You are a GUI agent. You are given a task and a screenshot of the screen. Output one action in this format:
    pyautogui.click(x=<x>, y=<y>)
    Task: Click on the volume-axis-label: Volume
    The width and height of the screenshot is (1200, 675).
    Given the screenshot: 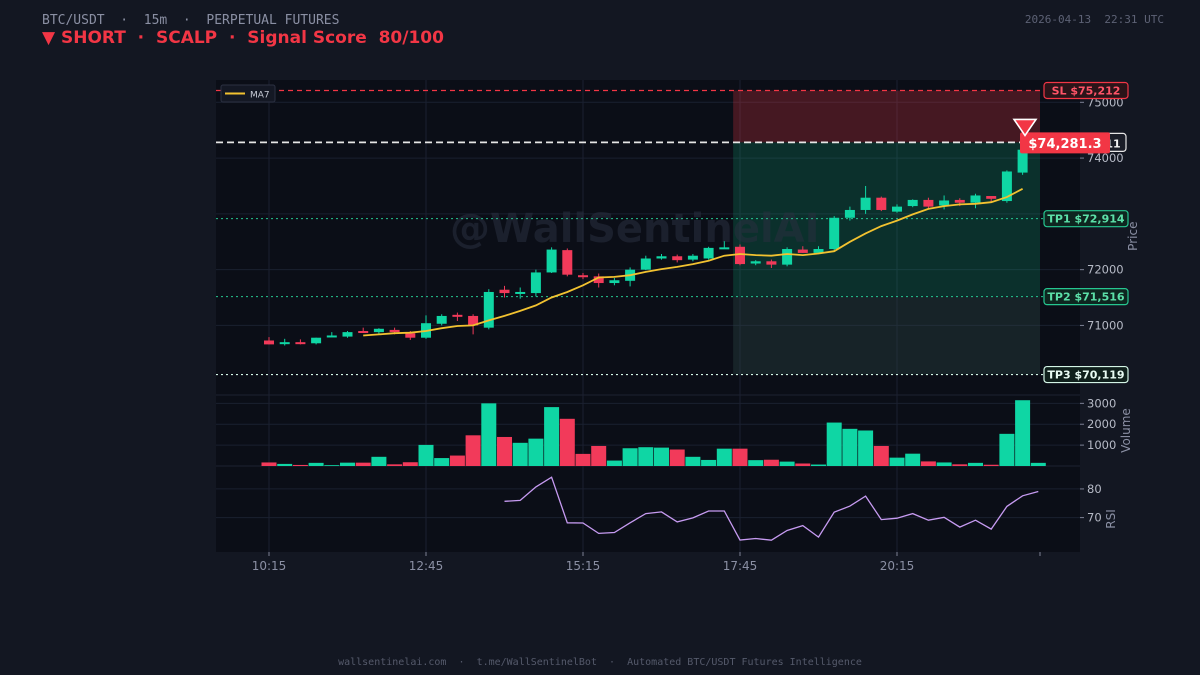 What is the action you would take?
    pyautogui.click(x=1126, y=430)
    